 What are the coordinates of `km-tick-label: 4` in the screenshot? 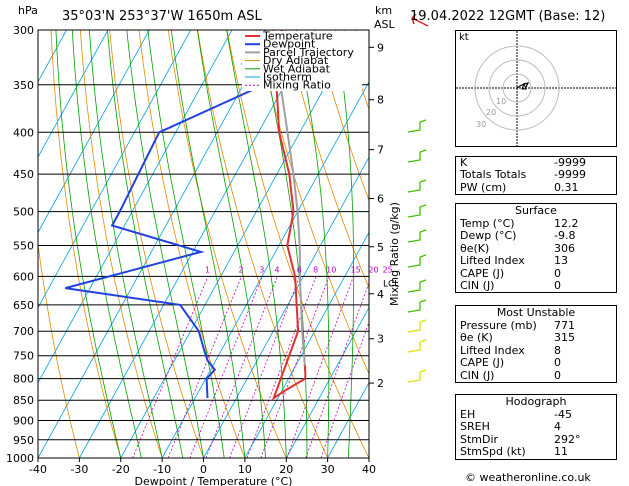 It's located at (380, 294).